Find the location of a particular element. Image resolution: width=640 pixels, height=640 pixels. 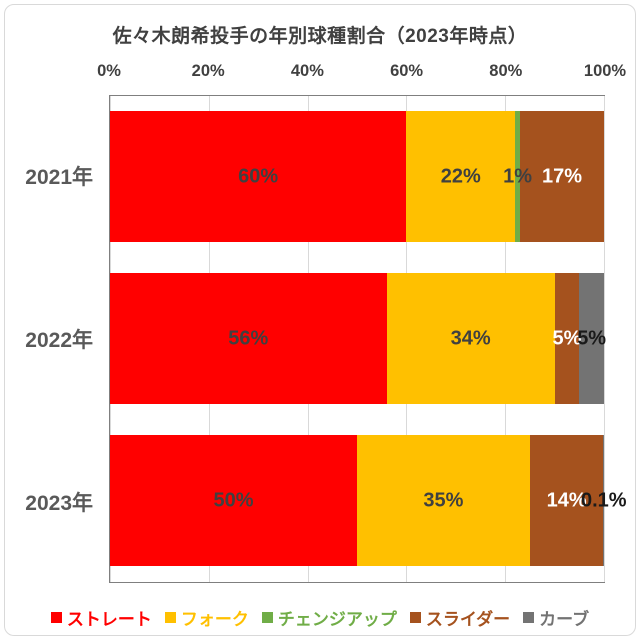

segment-label: 22% is located at coordinates (460, 176).